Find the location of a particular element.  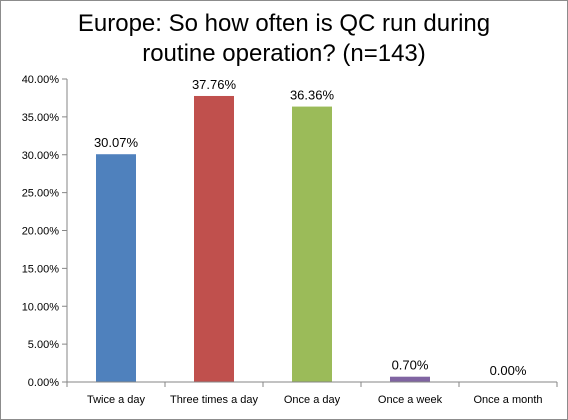

y-tick-label: 35.00% is located at coordinates (41, 118).